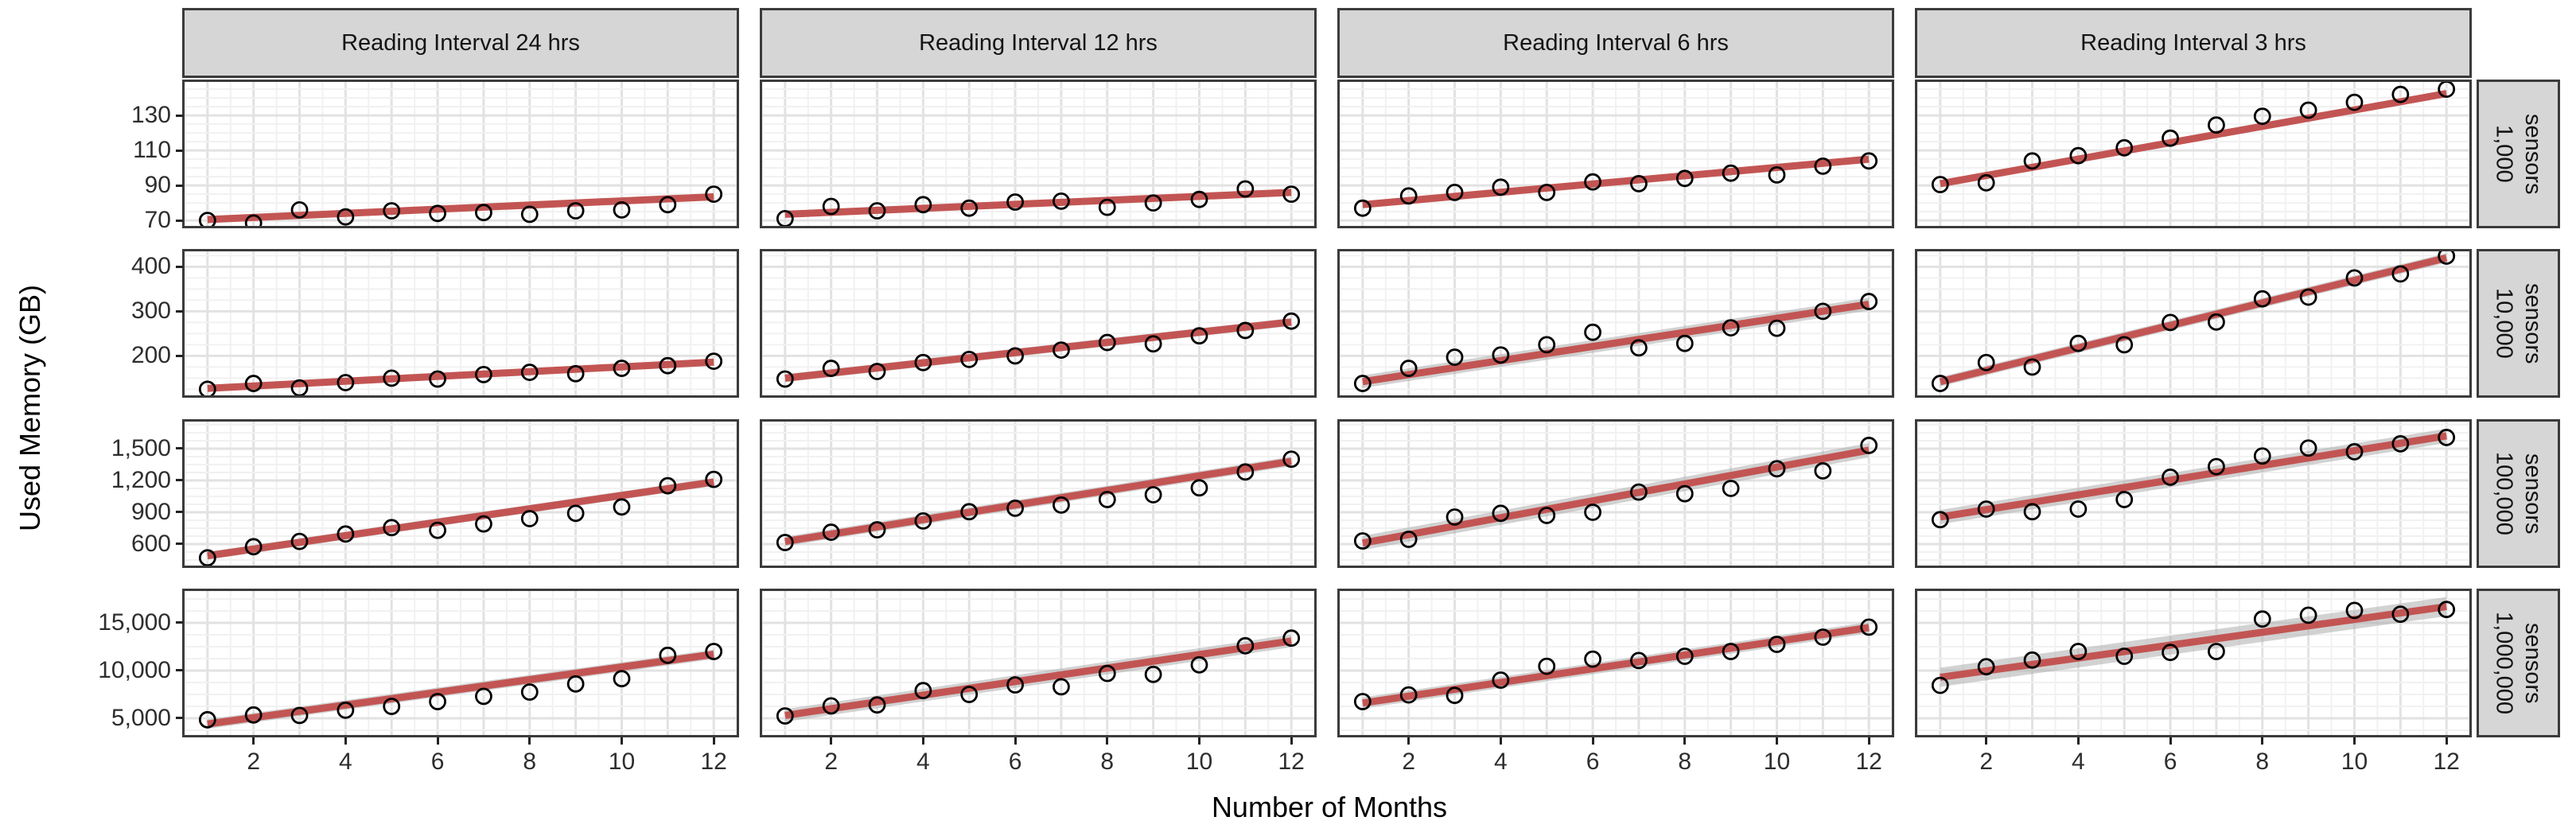 This screenshot has height=840, width=2576. Describe the element at coordinates (30, 408) in the screenshot. I see `y-axis-title: Used Memory (GB)` at that location.